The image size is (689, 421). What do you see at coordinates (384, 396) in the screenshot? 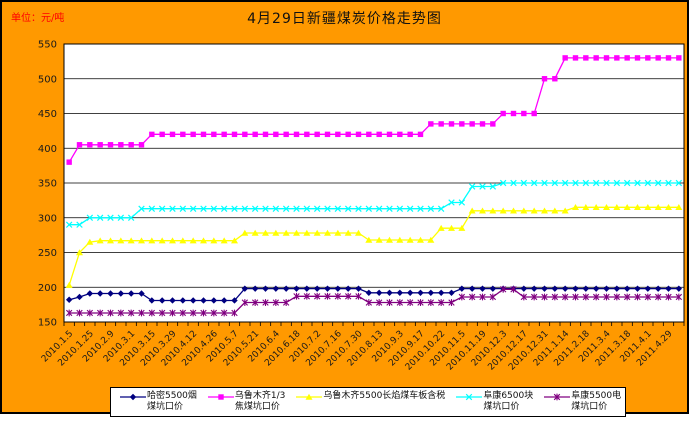
I see `legend-label: 乌鲁木齐5500长焰煤车板含税` at bounding box center [384, 396].